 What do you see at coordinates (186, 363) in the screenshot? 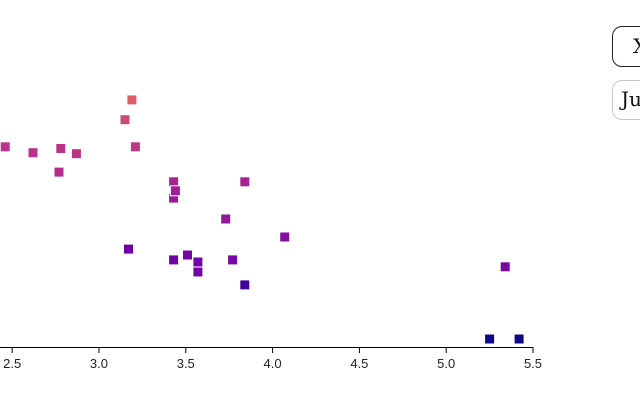
I see `x-tick-label-2: 3.5` at bounding box center [186, 363].